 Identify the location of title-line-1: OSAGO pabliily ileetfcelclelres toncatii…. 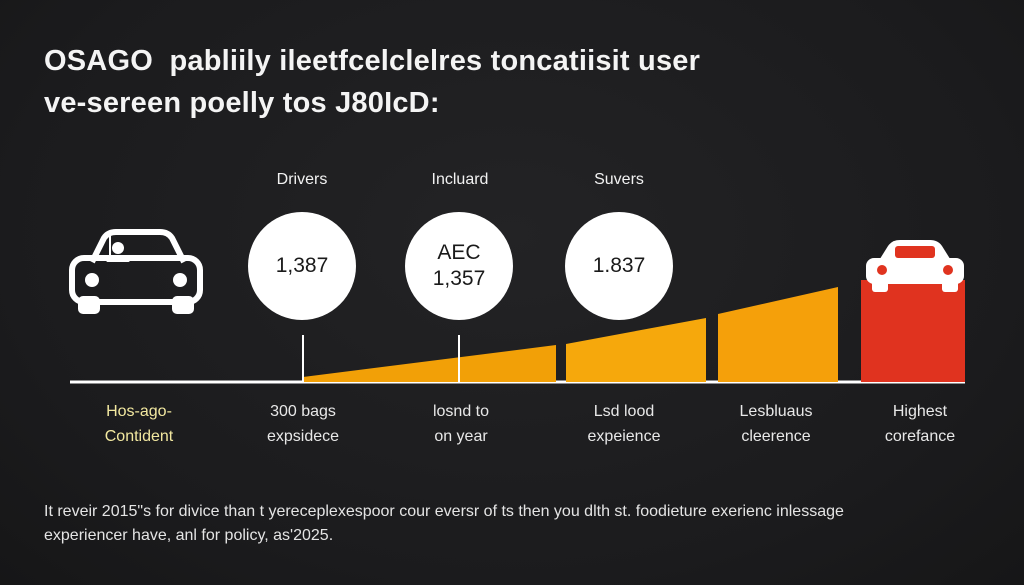
(372, 61).